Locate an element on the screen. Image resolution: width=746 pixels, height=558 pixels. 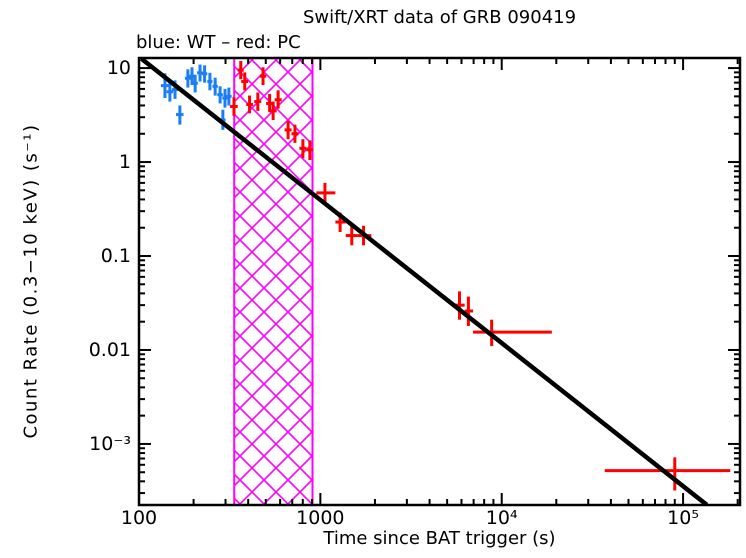
x-tick-label: 1000 is located at coordinates (320, 518).